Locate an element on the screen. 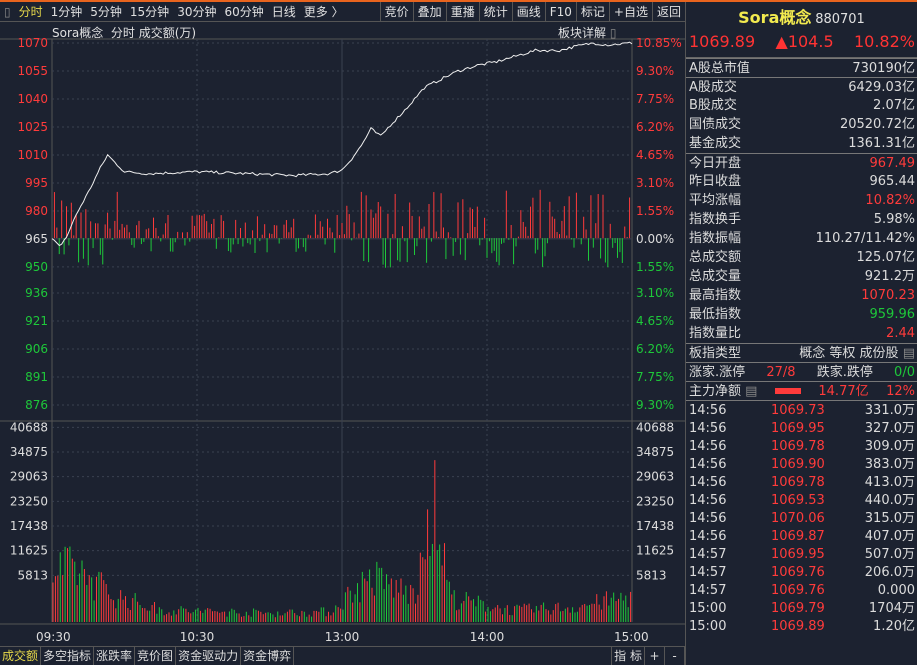 Image resolution: width=917 pixels, height=665 pixels. toolbar-action-0: 竞价 is located at coordinates (396, 11).